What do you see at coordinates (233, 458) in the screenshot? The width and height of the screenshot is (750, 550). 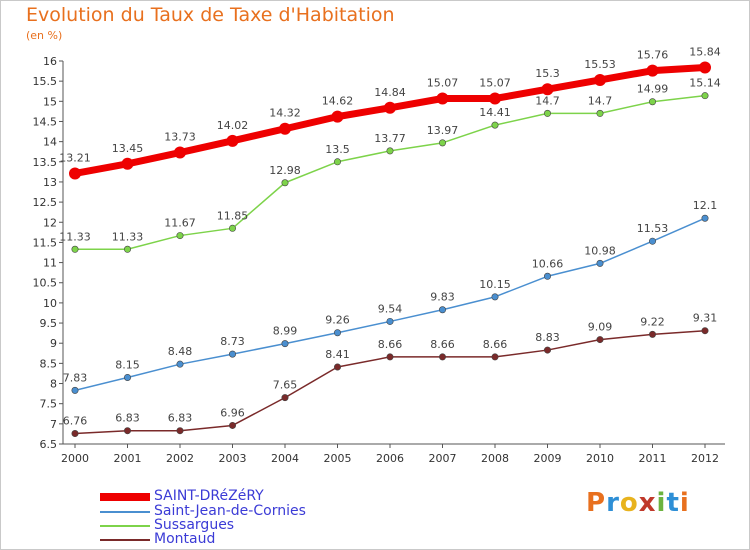 I see `x-tick-label: 2003` at bounding box center [233, 458].